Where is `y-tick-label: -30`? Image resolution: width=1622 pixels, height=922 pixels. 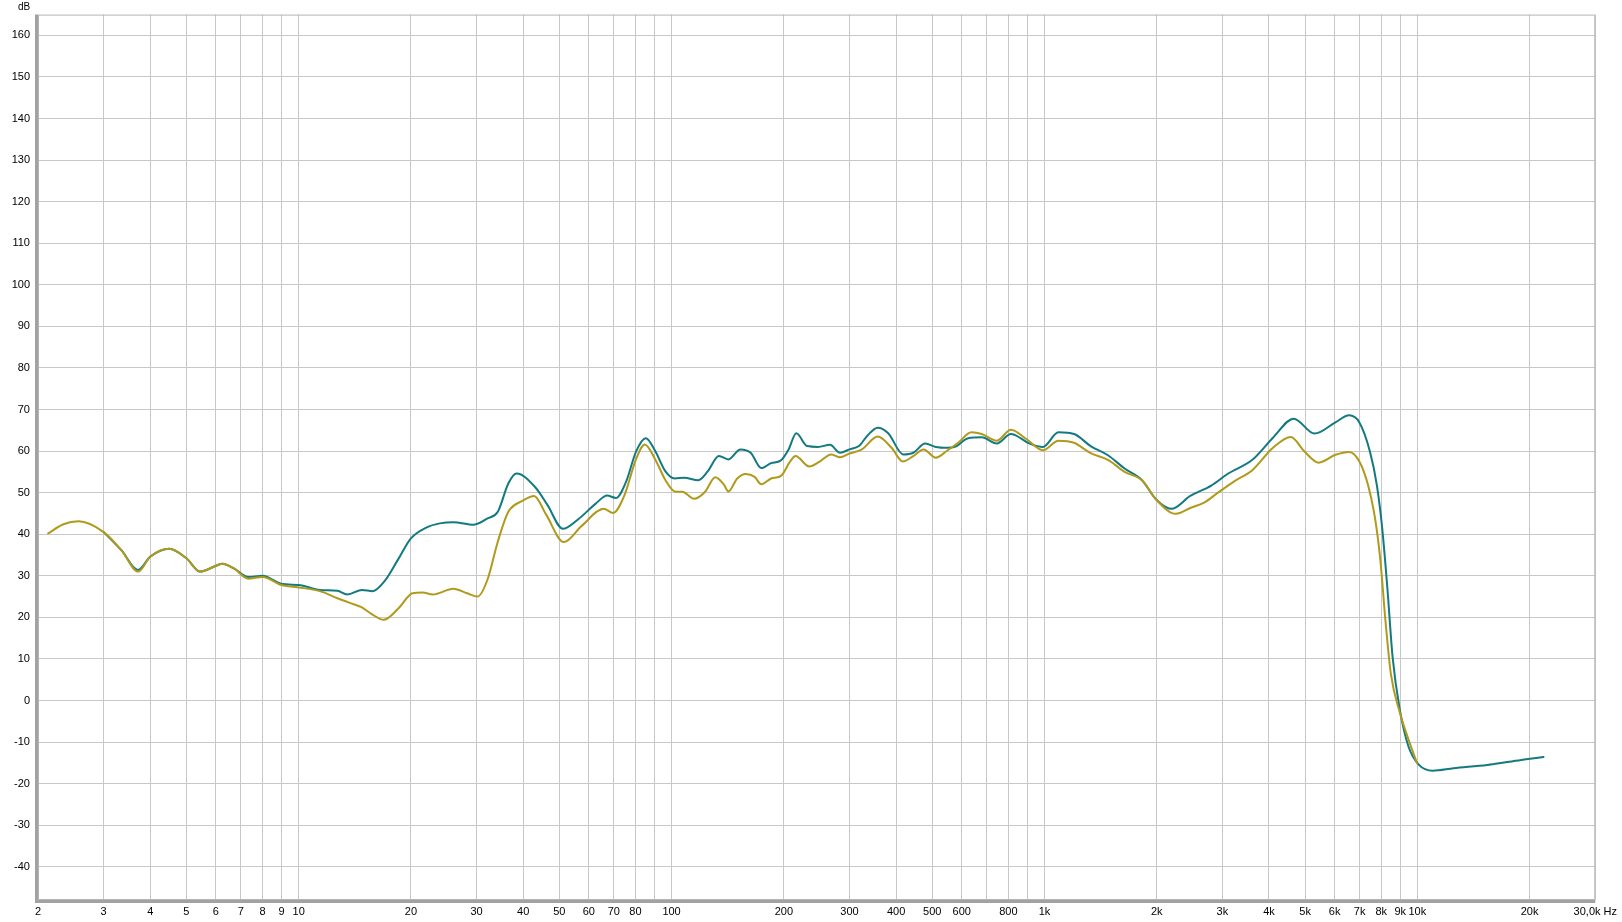
y-tick-label: -30 is located at coordinates (22, 824).